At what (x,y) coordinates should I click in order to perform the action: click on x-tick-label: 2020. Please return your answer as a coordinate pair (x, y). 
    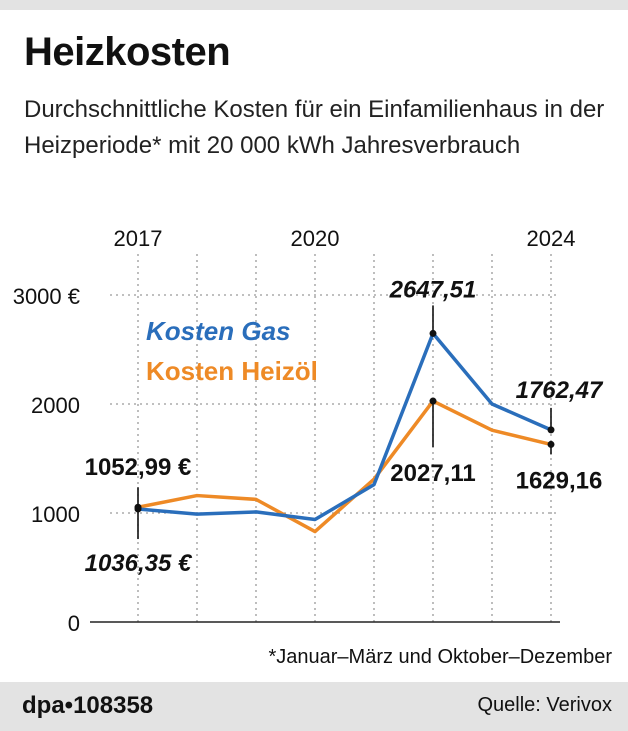
    Looking at the image, I should click on (315, 238).